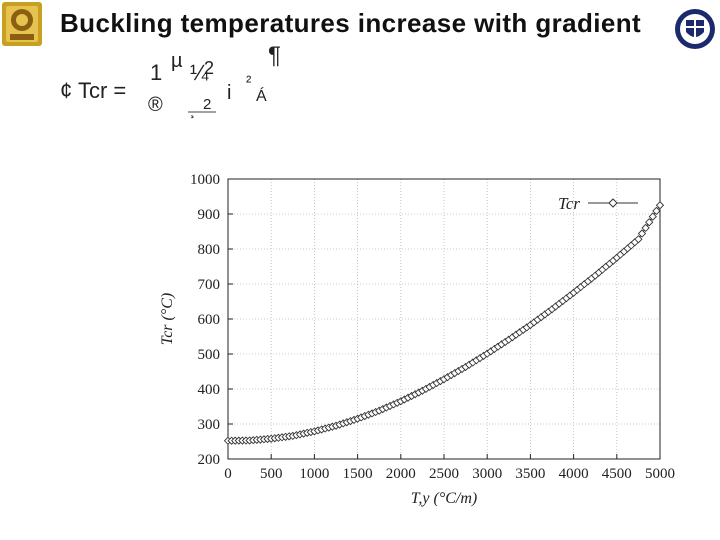 This screenshot has width=720, height=540. Describe the element at coordinates (209, 355) in the screenshot. I see `y-tick-label: 500` at that location.